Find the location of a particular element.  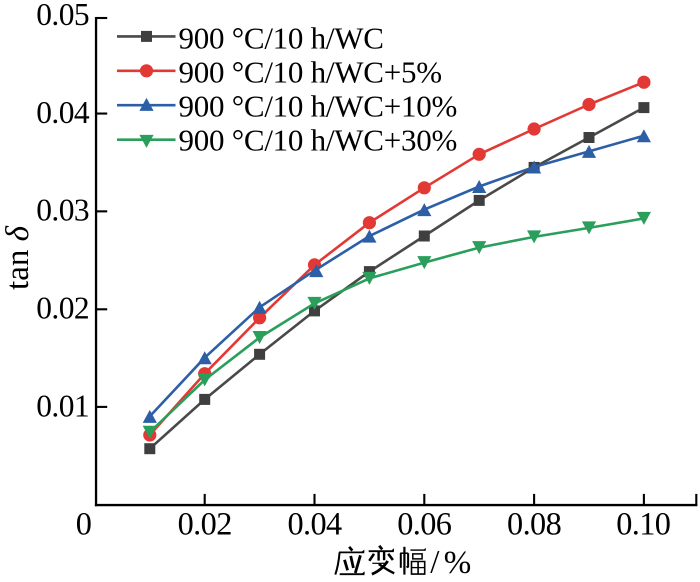

svg-text: tan δ is located at coordinates (18, 257).